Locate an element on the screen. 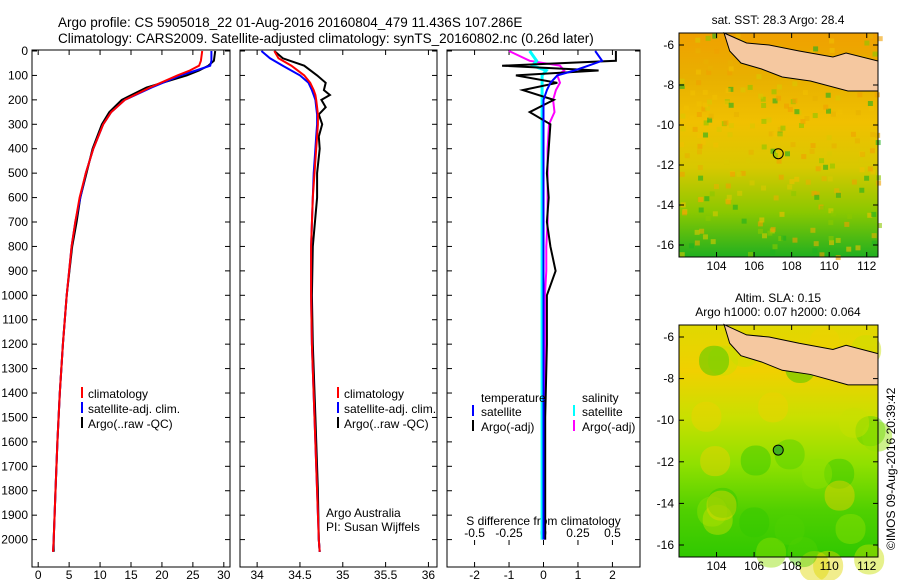  x-tick-label: 34.5 is located at coordinates (300, 574).